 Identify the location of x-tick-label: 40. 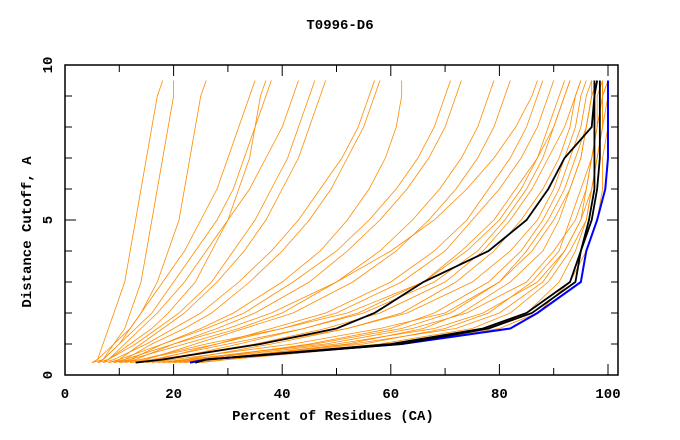
(282, 395).